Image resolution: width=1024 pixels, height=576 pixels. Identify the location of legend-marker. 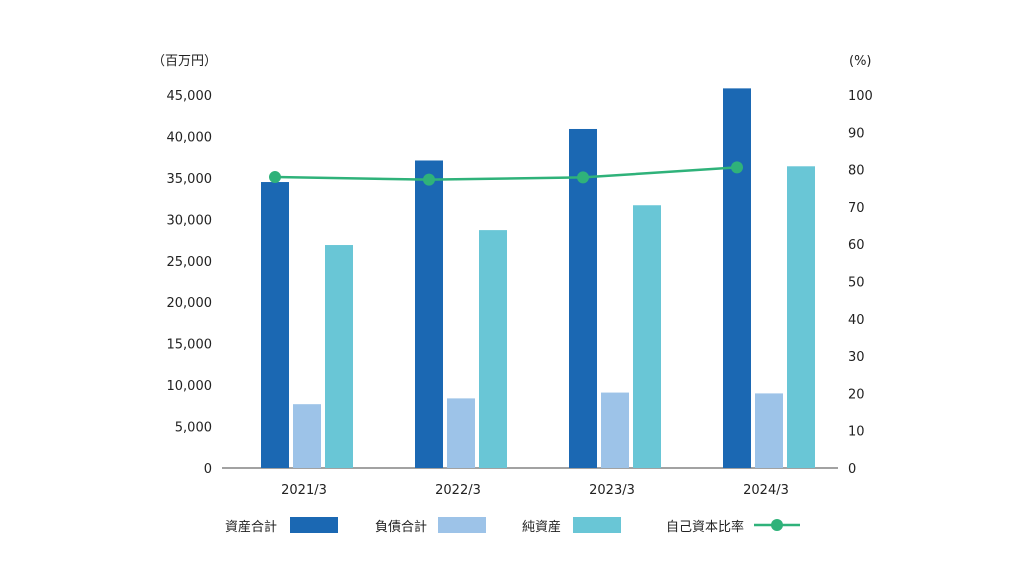
(777, 525).